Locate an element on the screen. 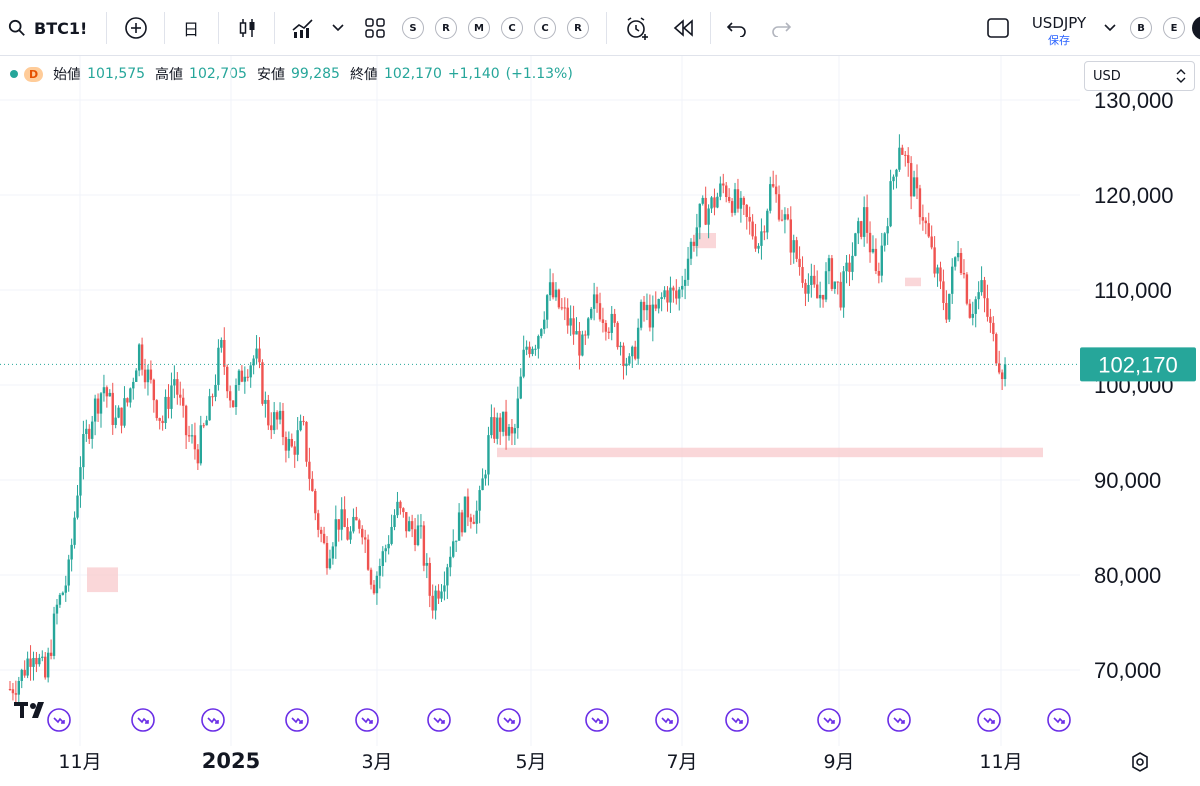 The width and height of the screenshot is (1200, 786). event-markers is located at coordinates (559, 720).